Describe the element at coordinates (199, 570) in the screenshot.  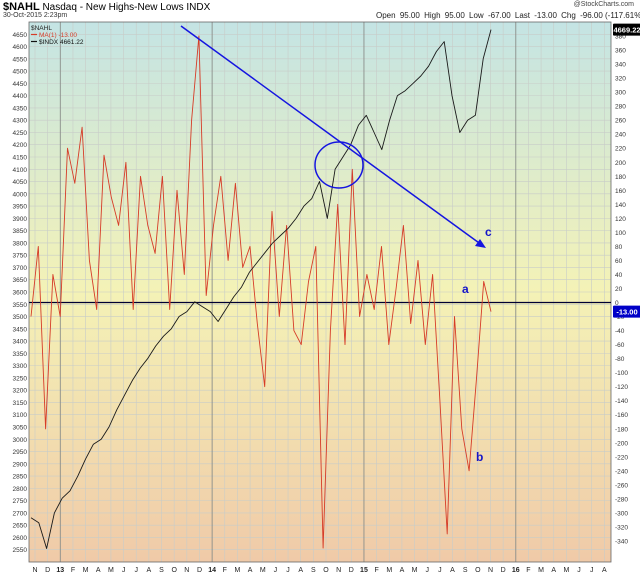
I see `x-tick-label: D` at that location.